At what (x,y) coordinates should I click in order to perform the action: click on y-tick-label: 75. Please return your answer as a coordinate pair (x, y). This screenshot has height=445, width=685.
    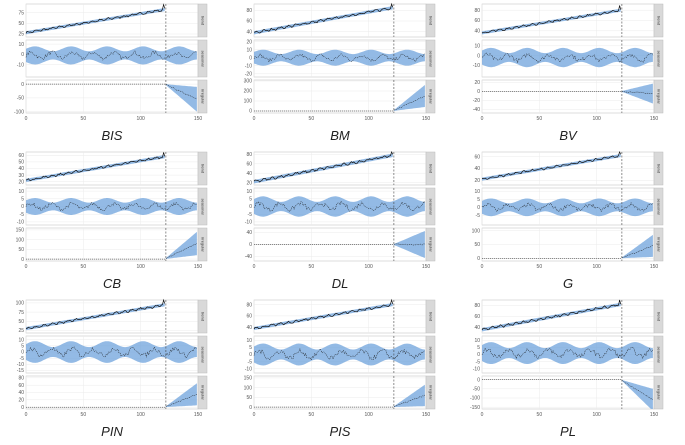
    Looking at the image, I should click on (21, 13).